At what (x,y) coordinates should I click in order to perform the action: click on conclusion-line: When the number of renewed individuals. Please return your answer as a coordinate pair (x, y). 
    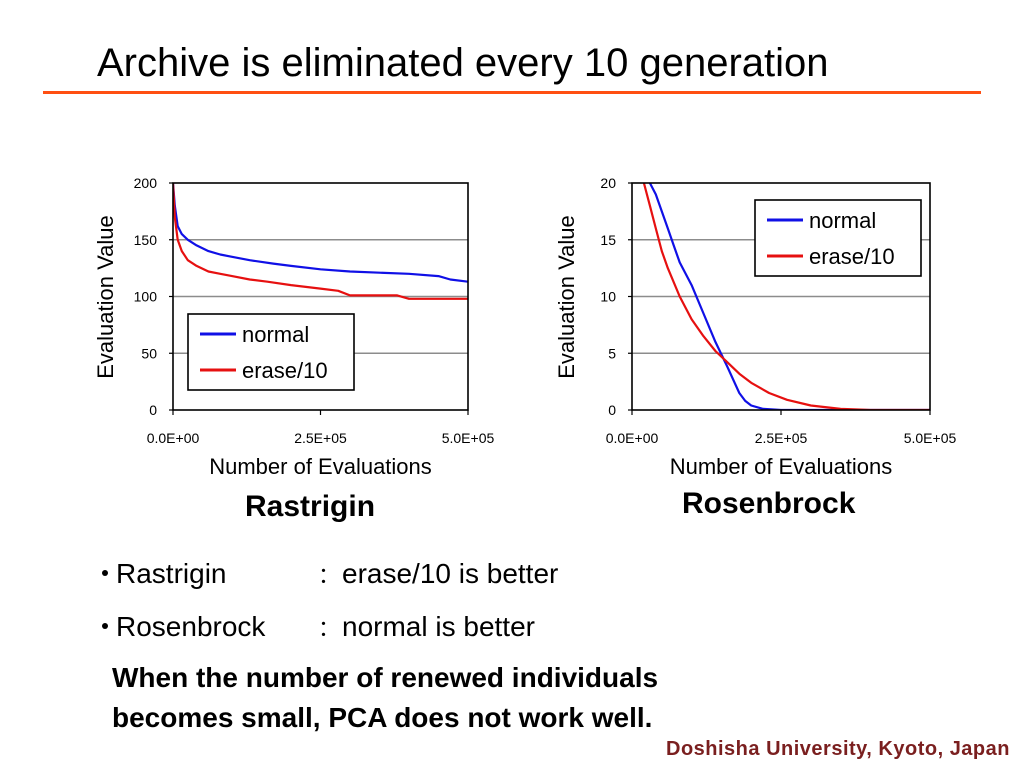
    Looking at the image, I should click on (385, 677).